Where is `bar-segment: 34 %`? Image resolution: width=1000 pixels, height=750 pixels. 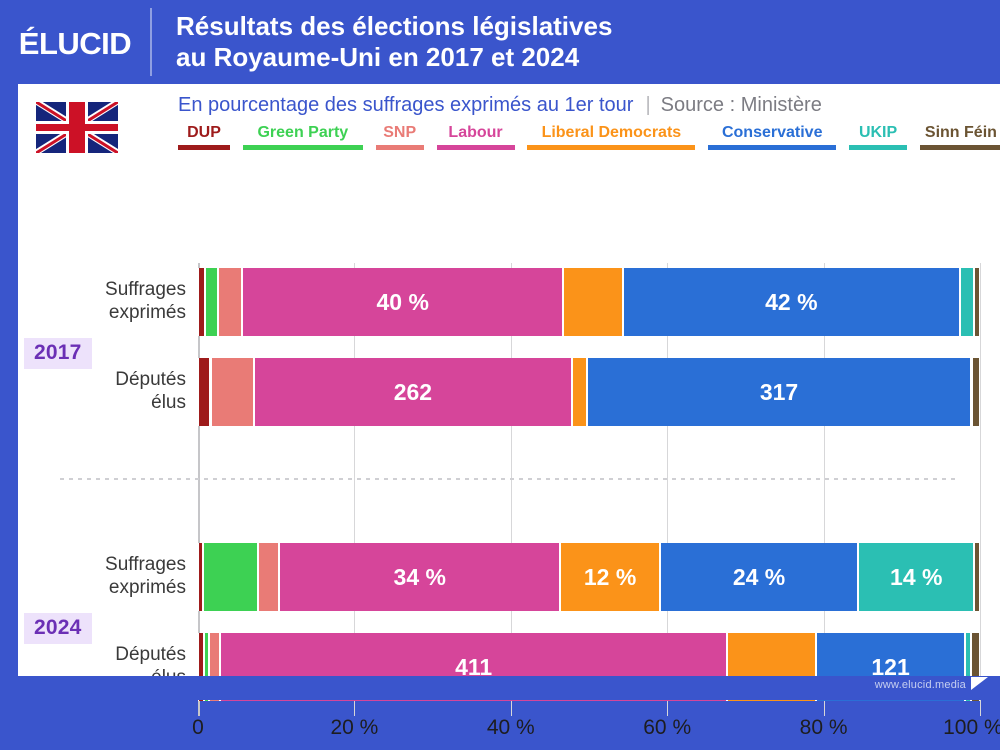
bar-segment: 34 % is located at coordinates (420, 577).